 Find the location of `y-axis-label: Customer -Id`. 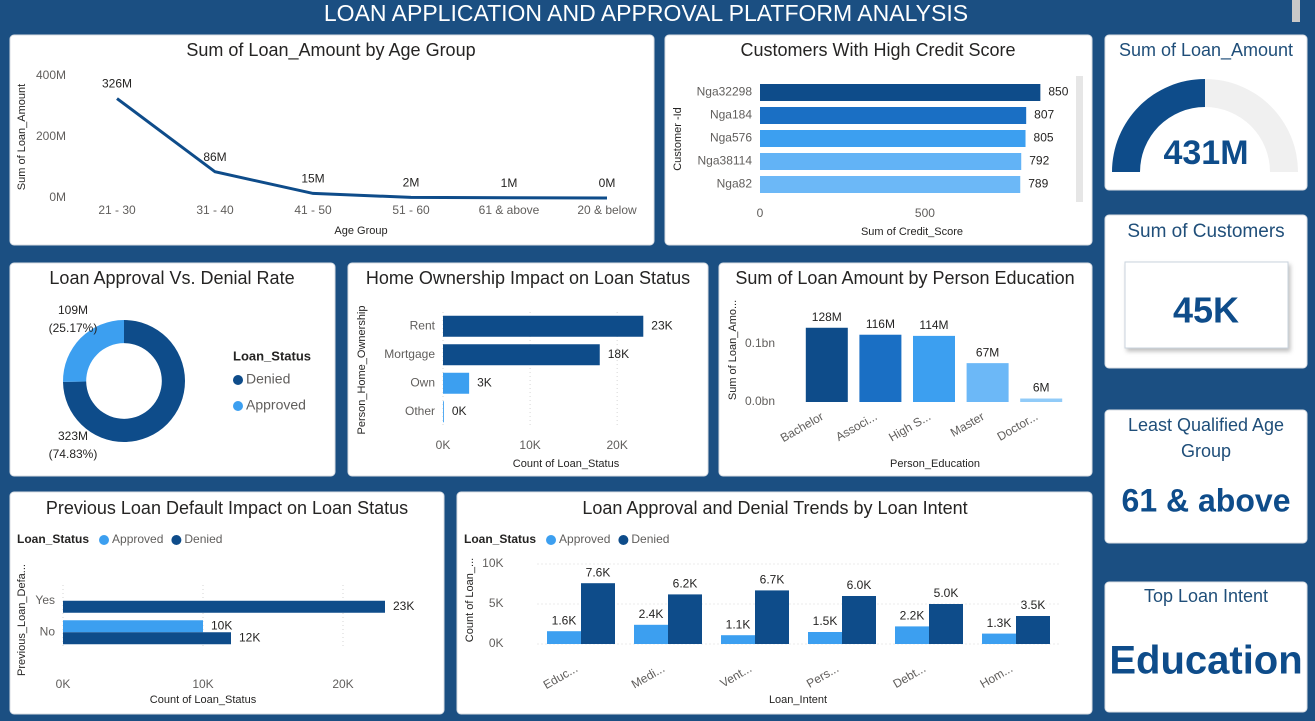

y-axis-label: Customer -Id is located at coordinates (678, 139).